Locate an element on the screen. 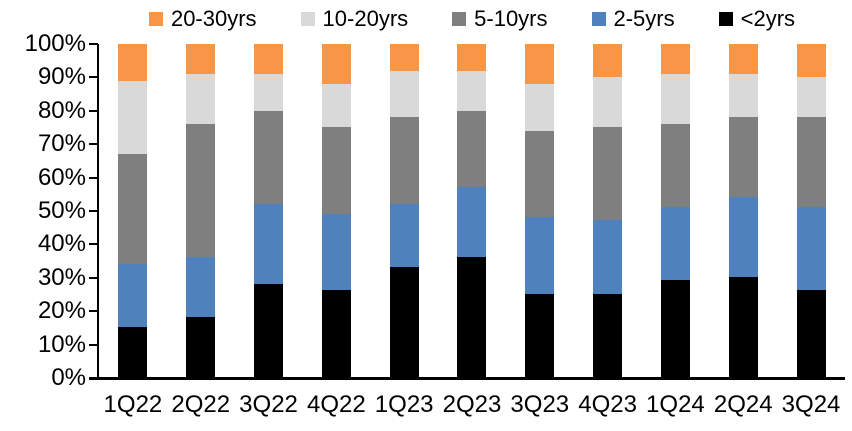 The height and width of the screenshot is (431, 852). bar-3q23 is located at coordinates (540, 210).